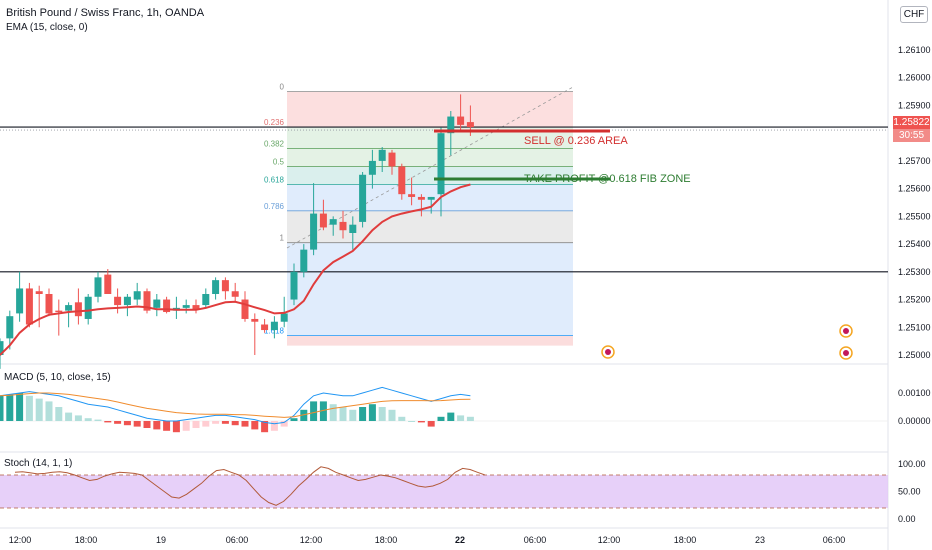 The height and width of the screenshot is (550, 932). What do you see at coordinates (760, 540) in the screenshot?
I see `time-axis-label: 23` at bounding box center [760, 540].